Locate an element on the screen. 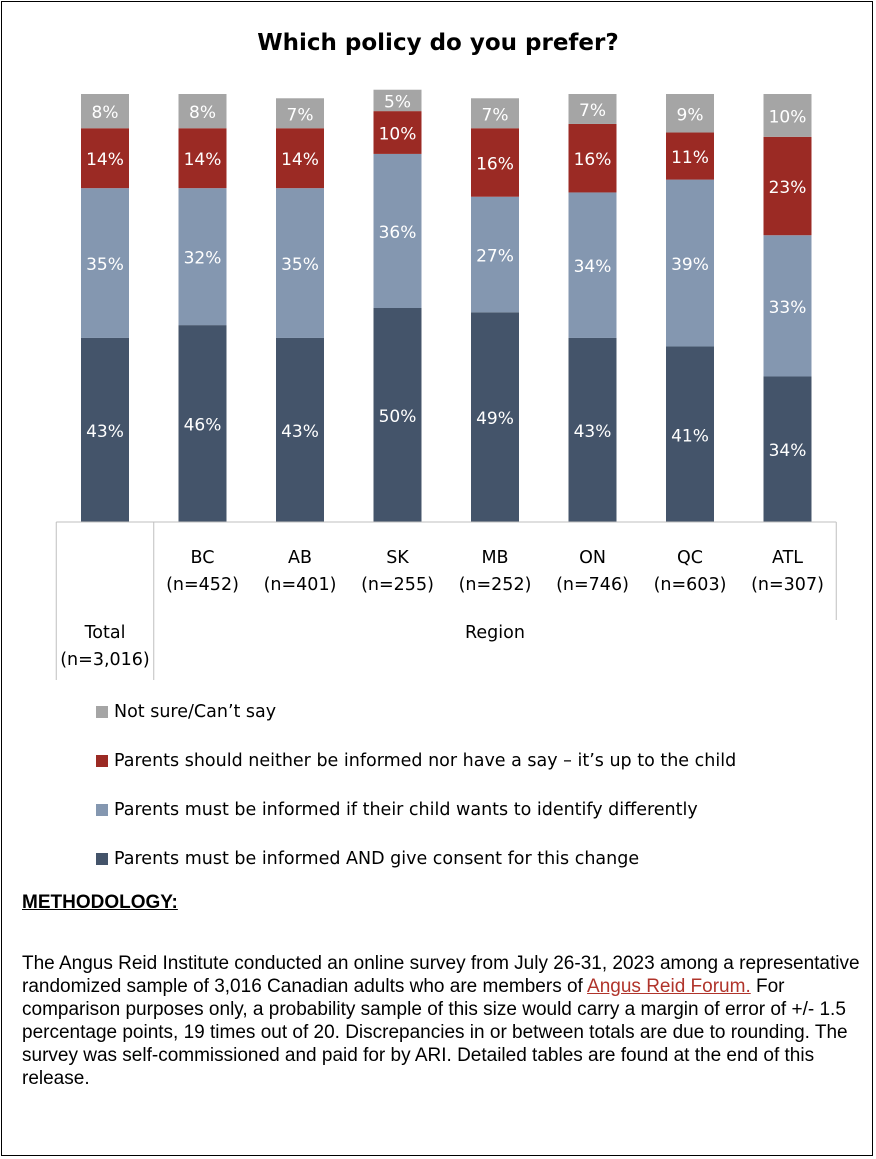 The width and height of the screenshot is (876, 1159). data-label: 32% is located at coordinates (203, 259).